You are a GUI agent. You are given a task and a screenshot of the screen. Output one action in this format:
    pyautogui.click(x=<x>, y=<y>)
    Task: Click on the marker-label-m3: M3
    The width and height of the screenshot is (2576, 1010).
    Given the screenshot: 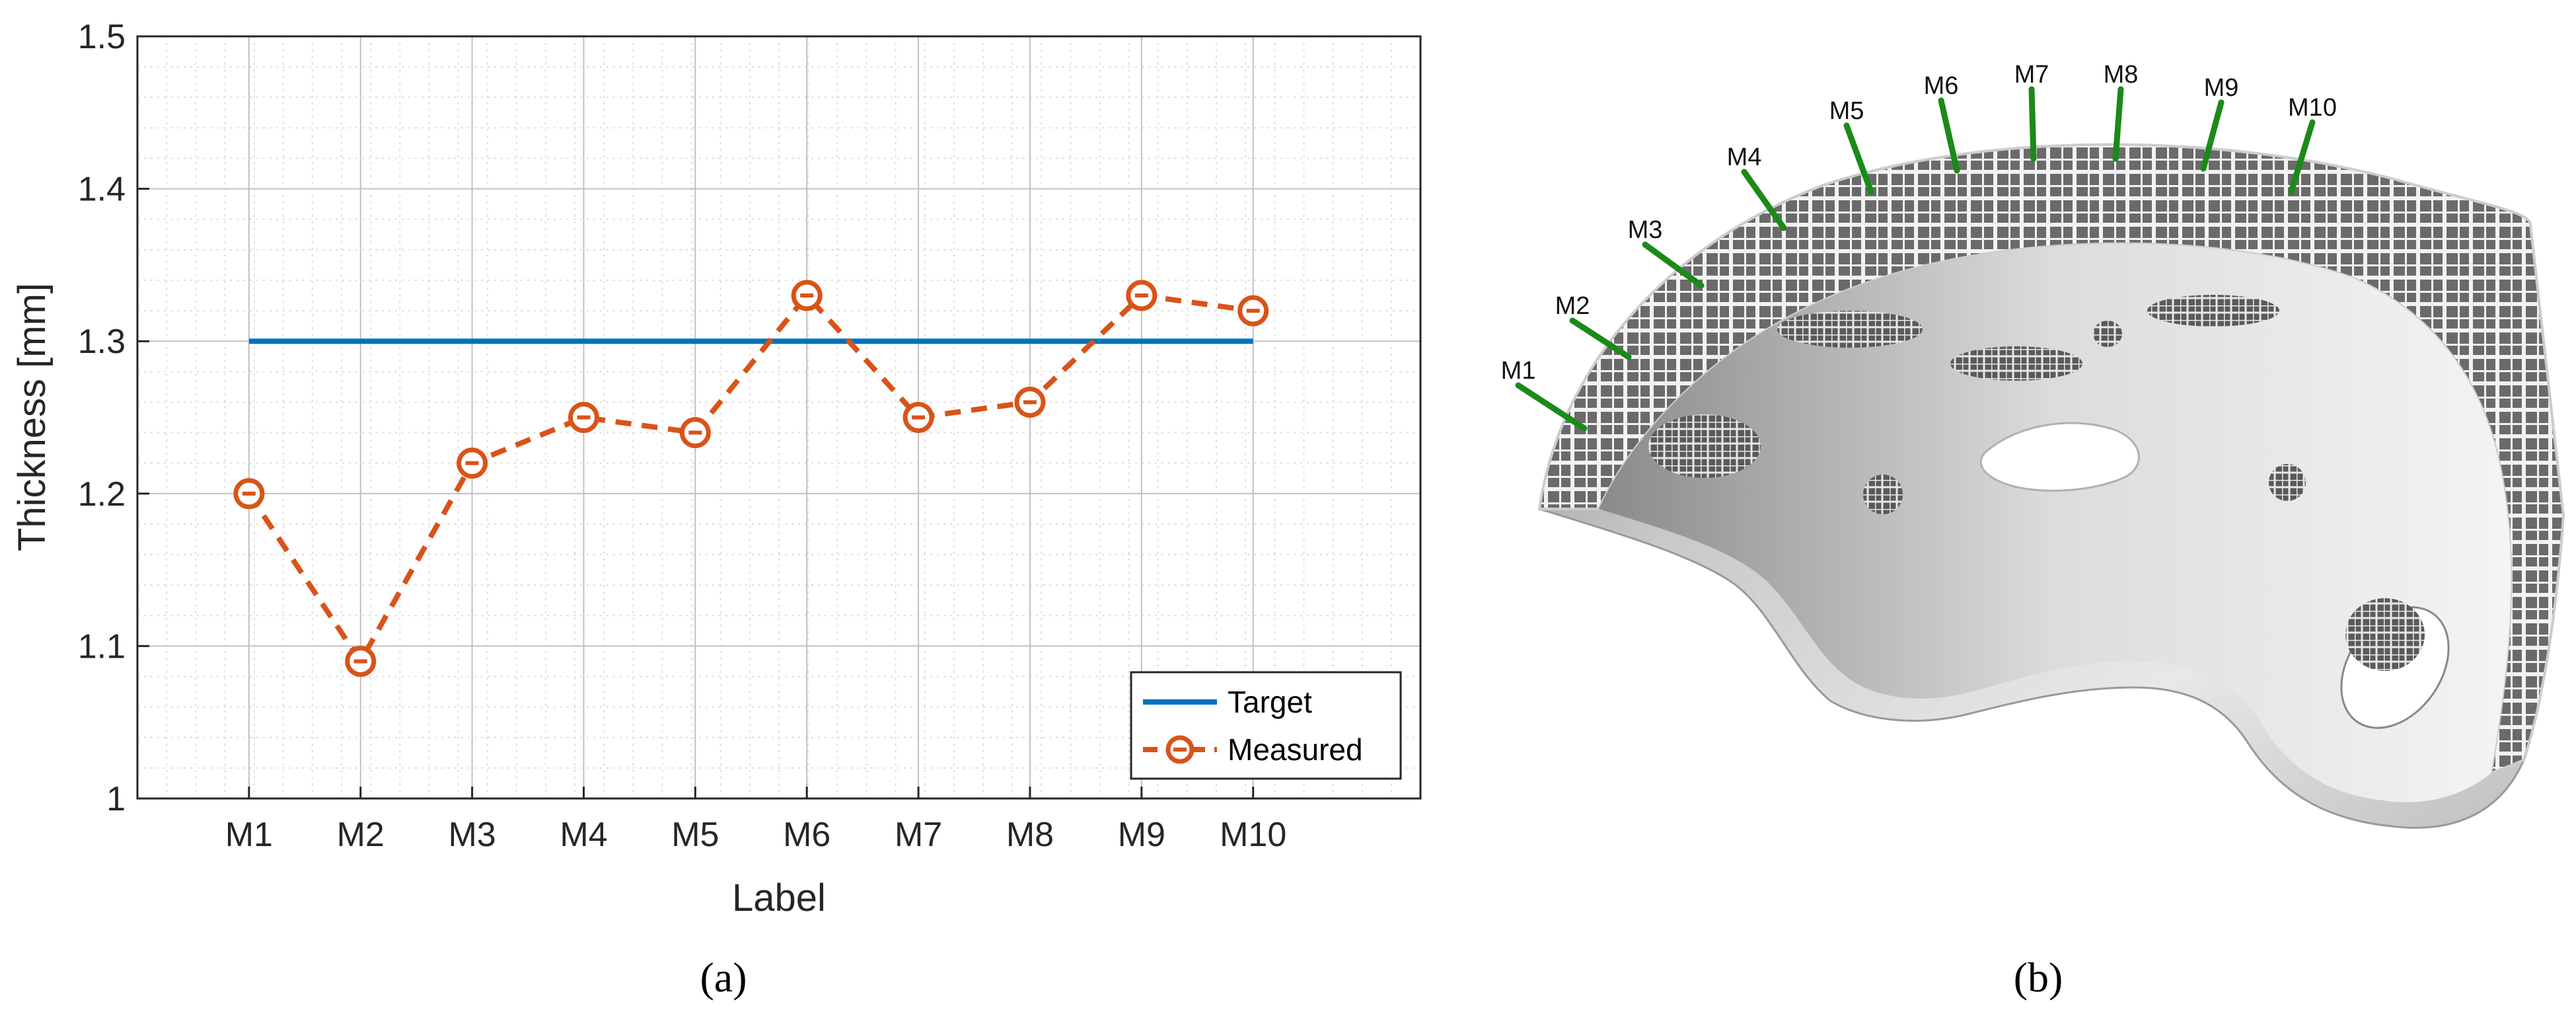 What is the action you would take?
    pyautogui.click(x=1645, y=230)
    